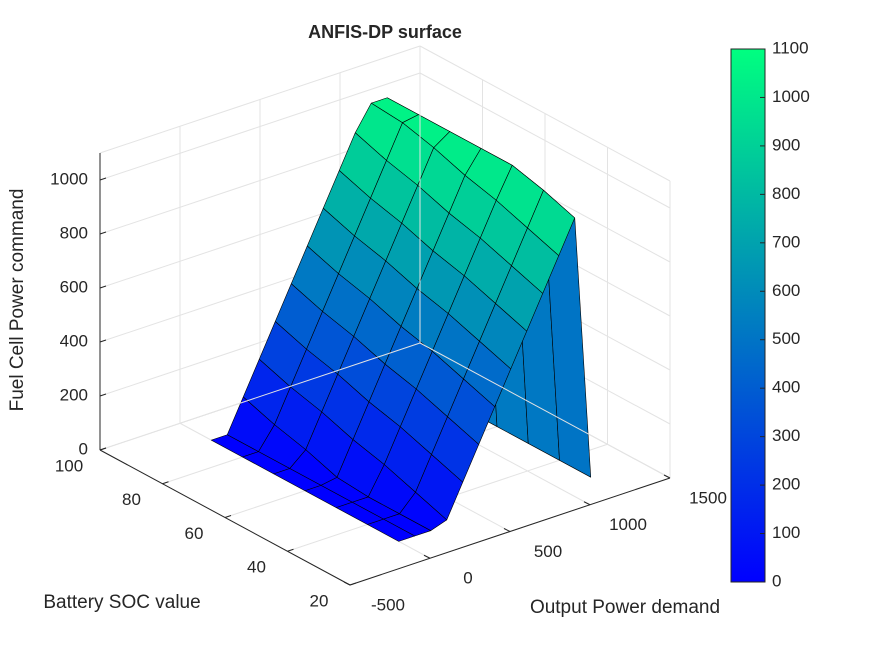 The height and width of the screenshot is (656, 875). I want to click on colorbar-tick-label: 200, so click(786, 484).